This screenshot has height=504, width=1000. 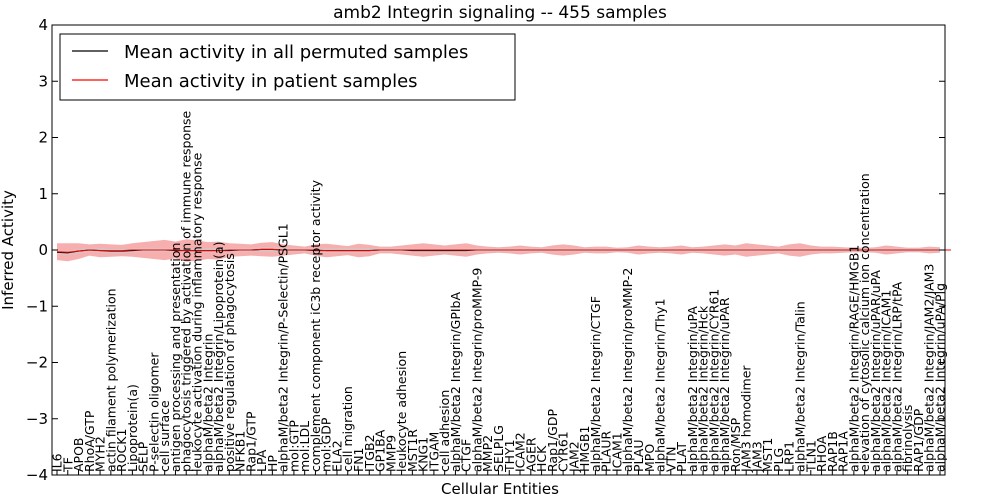 What do you see at coordinates (57, 462) in the screenshot?
I see `x-tick-label: IL6` at bounding box center [57, 462].